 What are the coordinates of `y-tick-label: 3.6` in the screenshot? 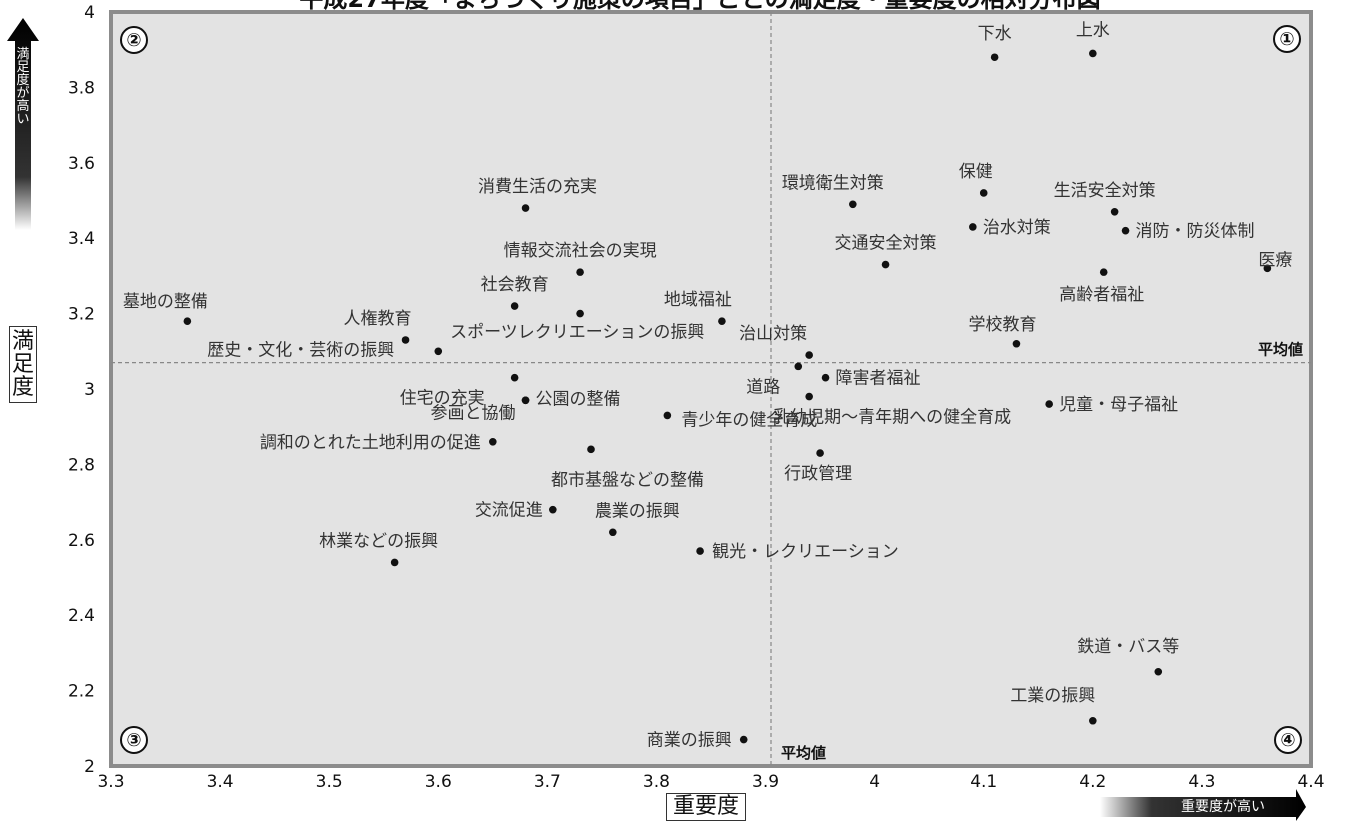 It's located at (81, 164).